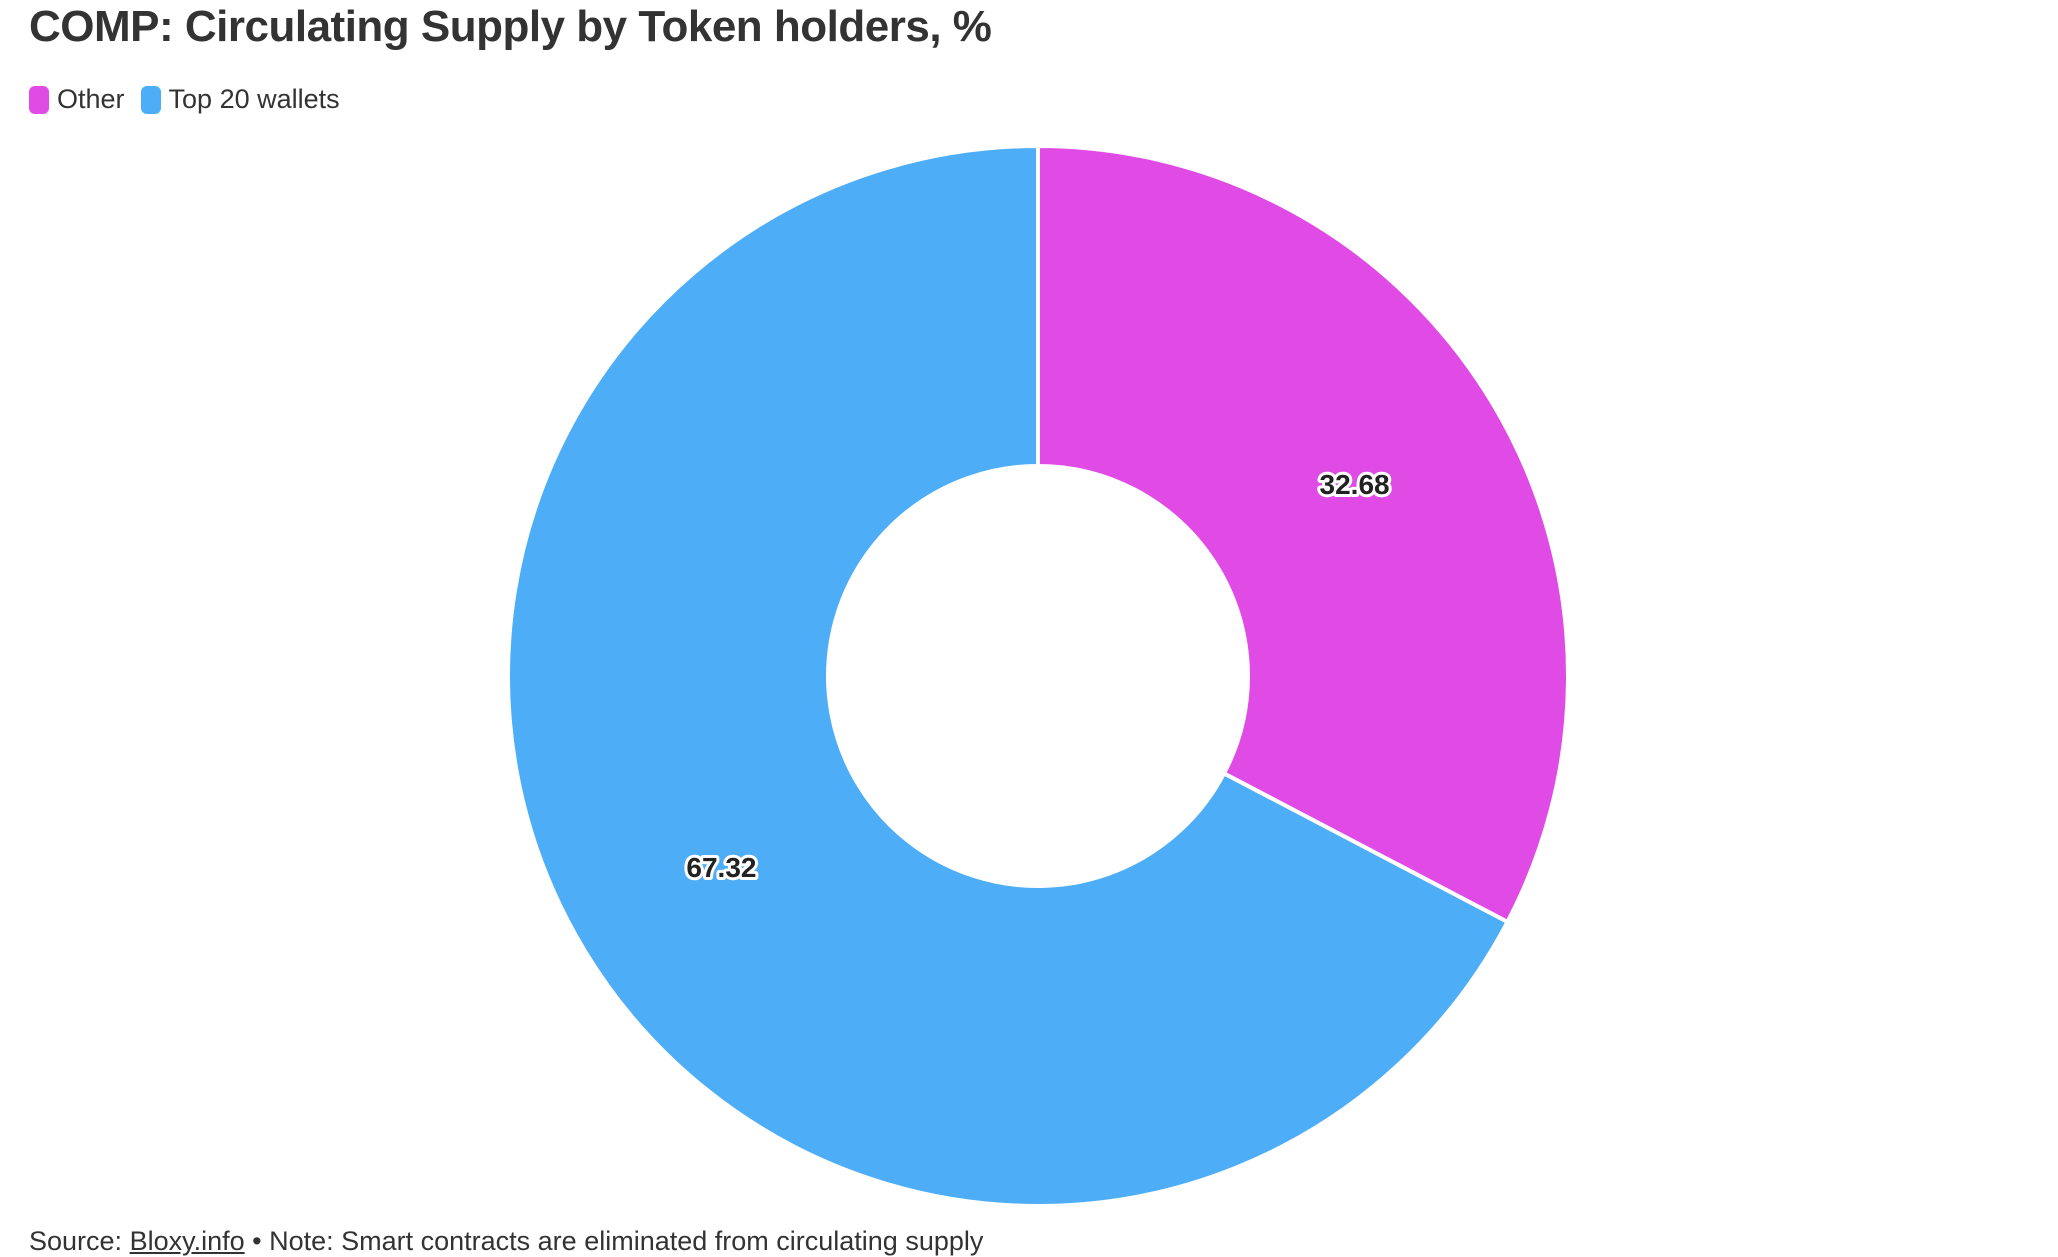 This screenshot has height=1257, width=2058. I want to click on legend-label-other: Other, so click(91, 99).